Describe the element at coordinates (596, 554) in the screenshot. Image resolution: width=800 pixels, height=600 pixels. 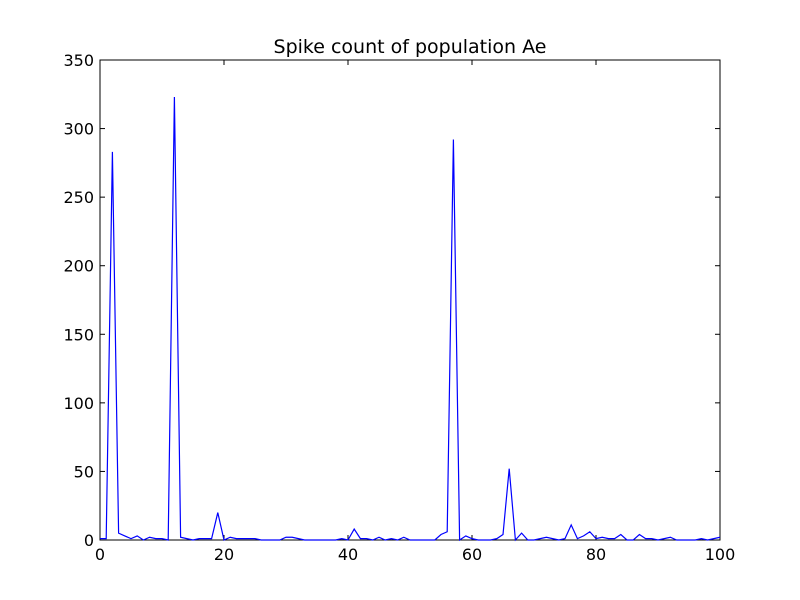
I see `x-tick-label: 80` at that location.